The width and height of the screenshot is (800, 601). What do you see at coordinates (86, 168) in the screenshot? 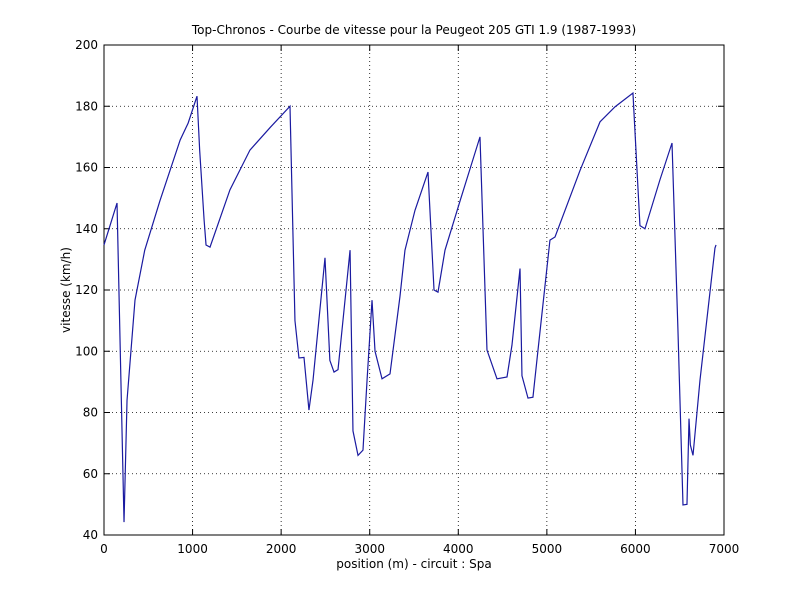
I see `y-tick-label: 160` at bounding box center [86, 168].